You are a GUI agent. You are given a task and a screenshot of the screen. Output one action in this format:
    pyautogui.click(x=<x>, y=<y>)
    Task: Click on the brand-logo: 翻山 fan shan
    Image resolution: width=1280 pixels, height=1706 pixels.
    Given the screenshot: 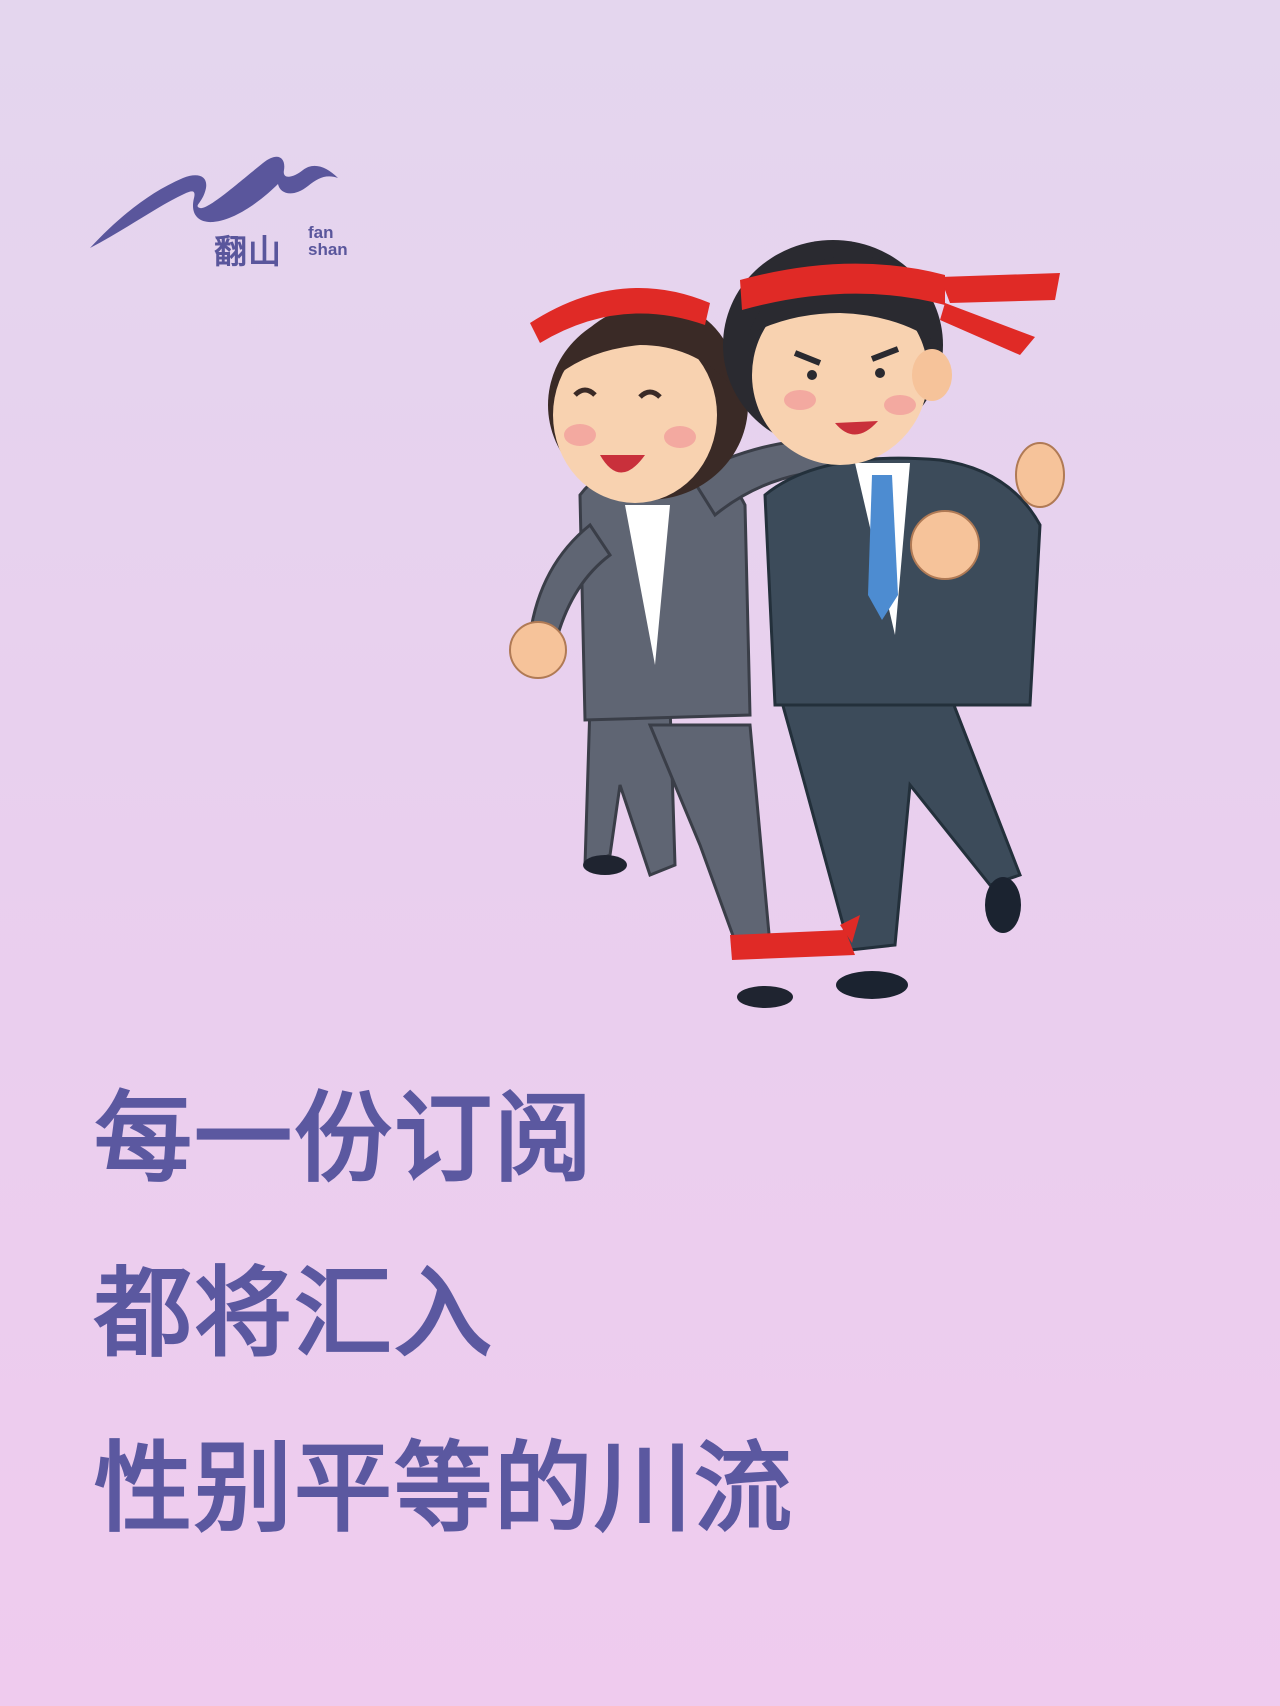 What is the action you would take?
    pyautogui.click(x=228, y=209)
    